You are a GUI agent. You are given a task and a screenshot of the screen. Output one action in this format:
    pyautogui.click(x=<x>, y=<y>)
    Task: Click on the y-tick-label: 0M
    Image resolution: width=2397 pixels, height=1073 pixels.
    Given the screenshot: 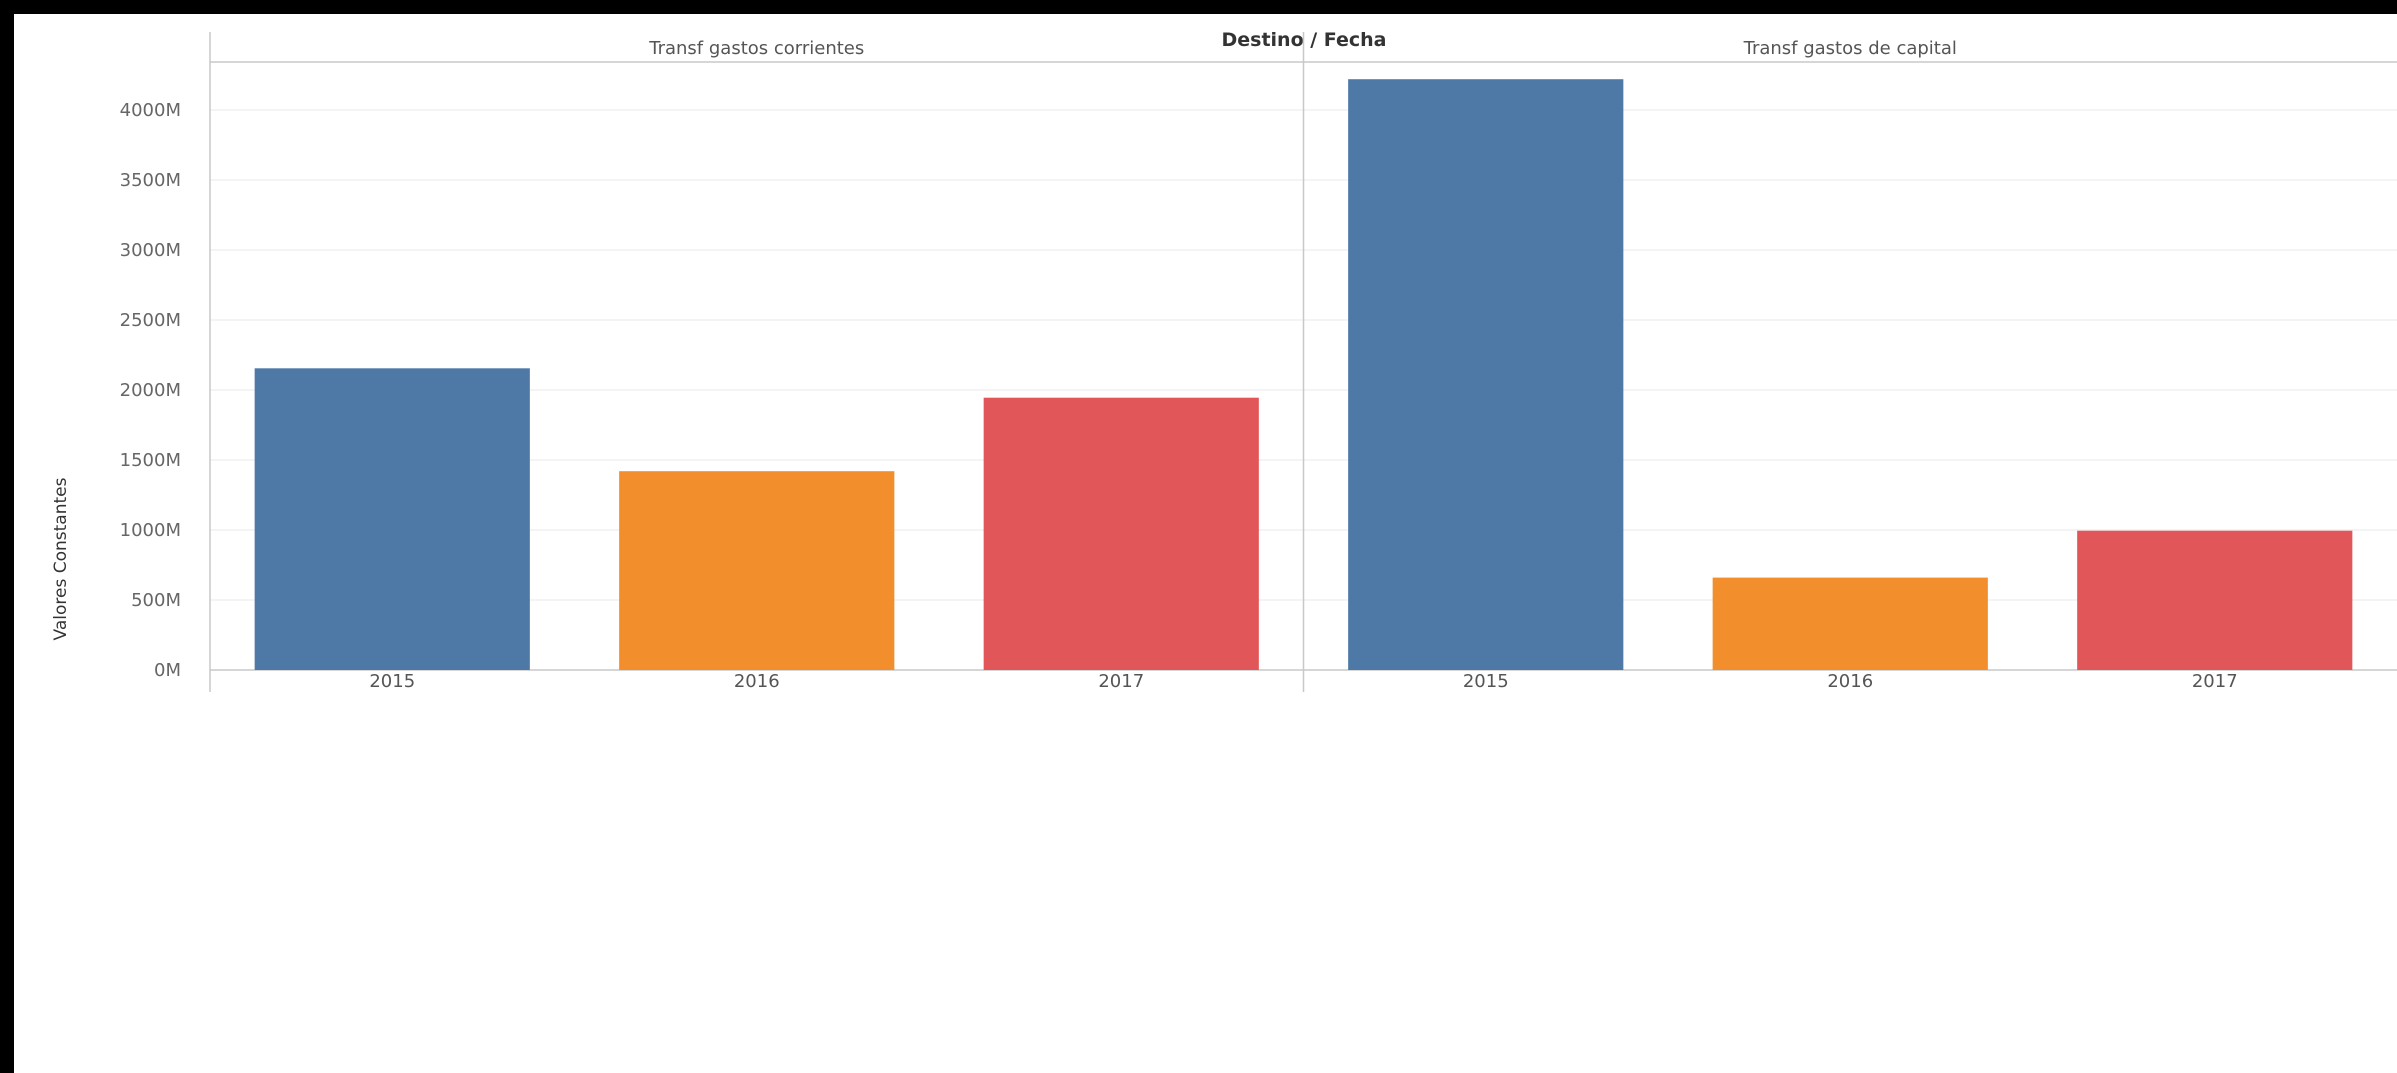 What is the action you would take?
    pyautogui.click(x=167, y=670)
    